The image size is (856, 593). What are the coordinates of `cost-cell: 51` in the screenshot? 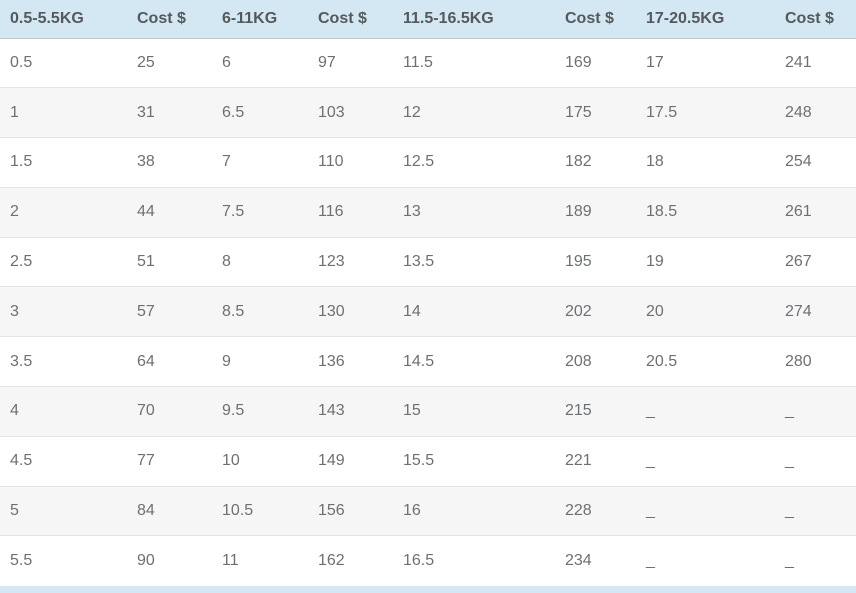 It's located at (169, 261).